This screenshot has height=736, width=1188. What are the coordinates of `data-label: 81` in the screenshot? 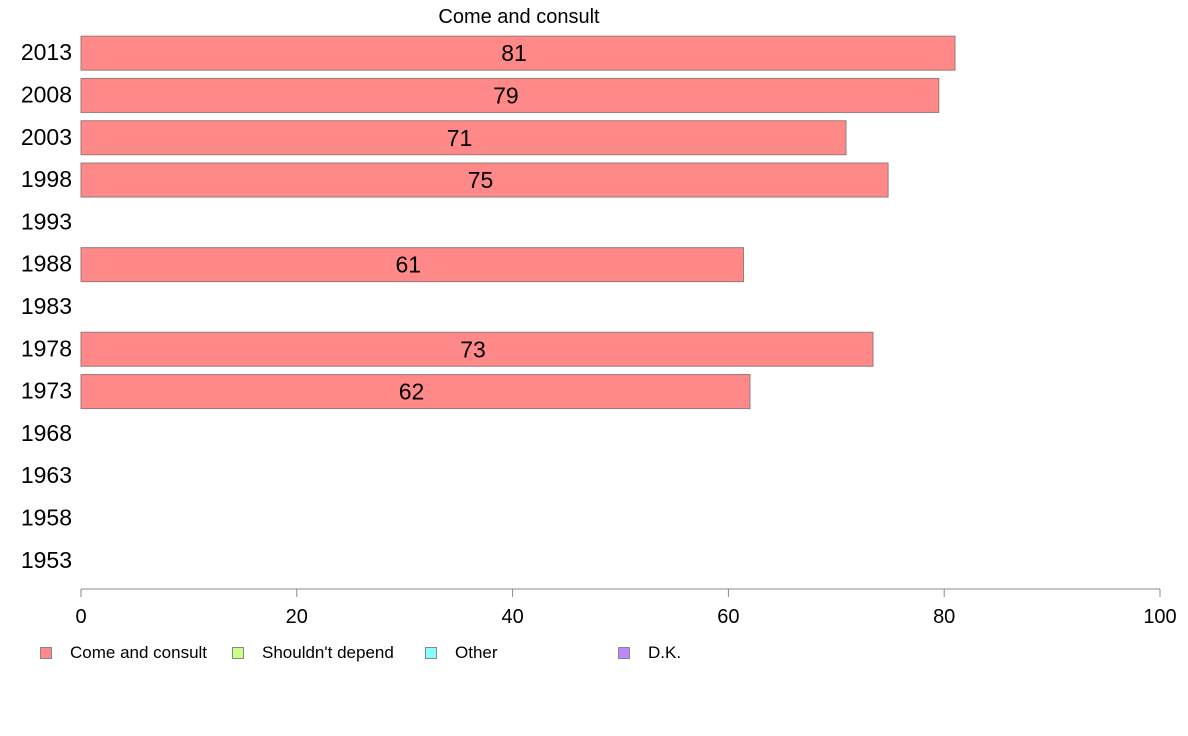 It's located at (514, 53).